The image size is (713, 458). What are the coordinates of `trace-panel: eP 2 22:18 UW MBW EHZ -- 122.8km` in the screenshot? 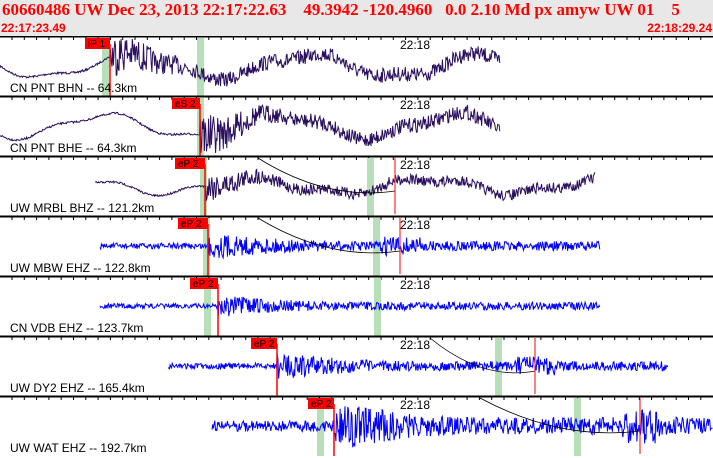 It's located at (356, 245).